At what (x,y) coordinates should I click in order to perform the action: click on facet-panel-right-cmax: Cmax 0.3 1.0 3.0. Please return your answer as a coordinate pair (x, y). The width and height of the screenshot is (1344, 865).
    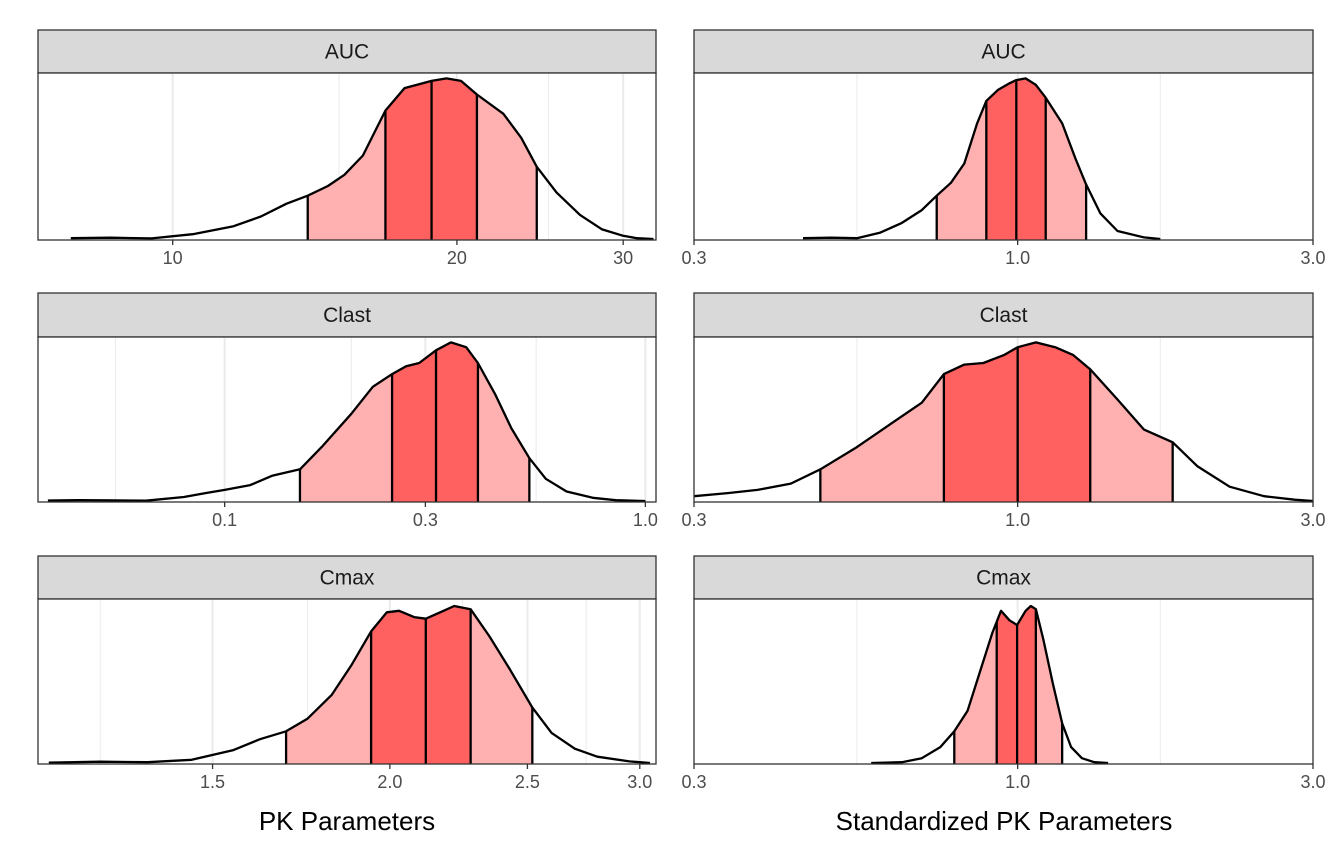
    Looking at the image, I should click on (1003, 673).